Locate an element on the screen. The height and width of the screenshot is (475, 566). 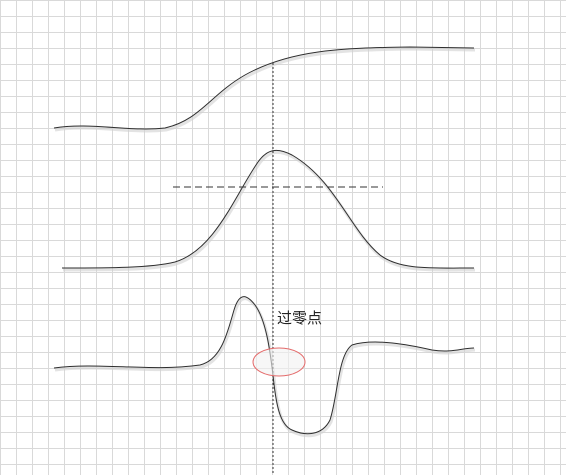
step-curve is located at coordinates (264, 88).